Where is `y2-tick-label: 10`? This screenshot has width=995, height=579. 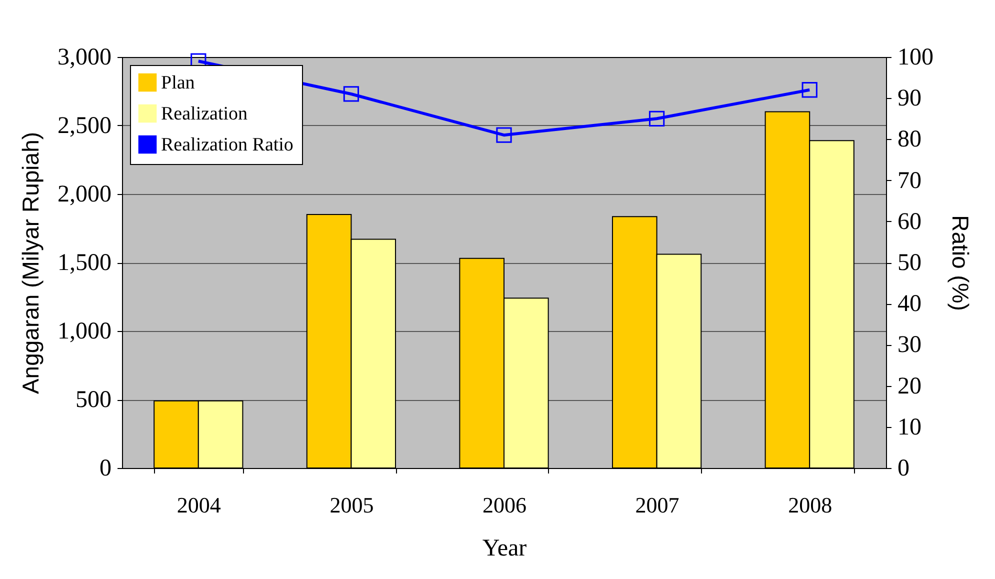
y2-tick-label: 10 is located at coordinates (910, 427).